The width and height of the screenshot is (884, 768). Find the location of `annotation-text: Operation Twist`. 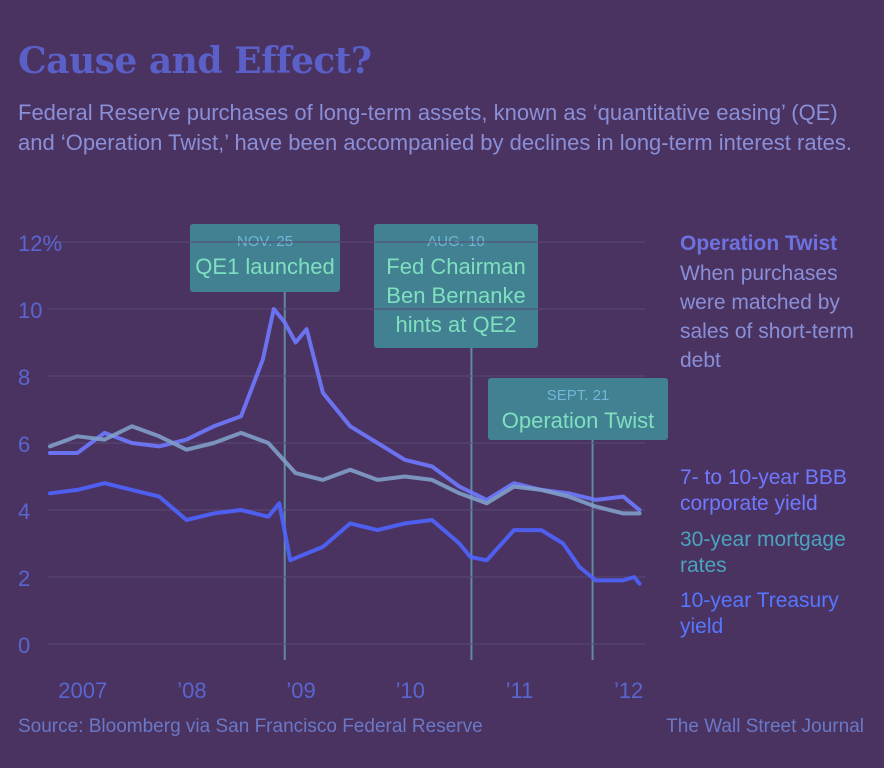

annotation-text: Operation Twist is located at coordinates (578, 420).